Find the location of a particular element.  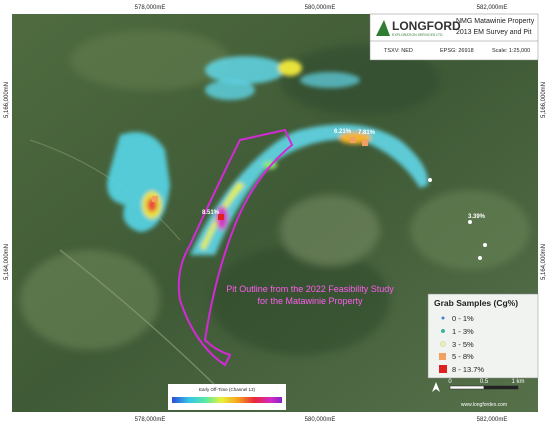

legend-item: 3 - 5% is located at coordinates (463, 344).